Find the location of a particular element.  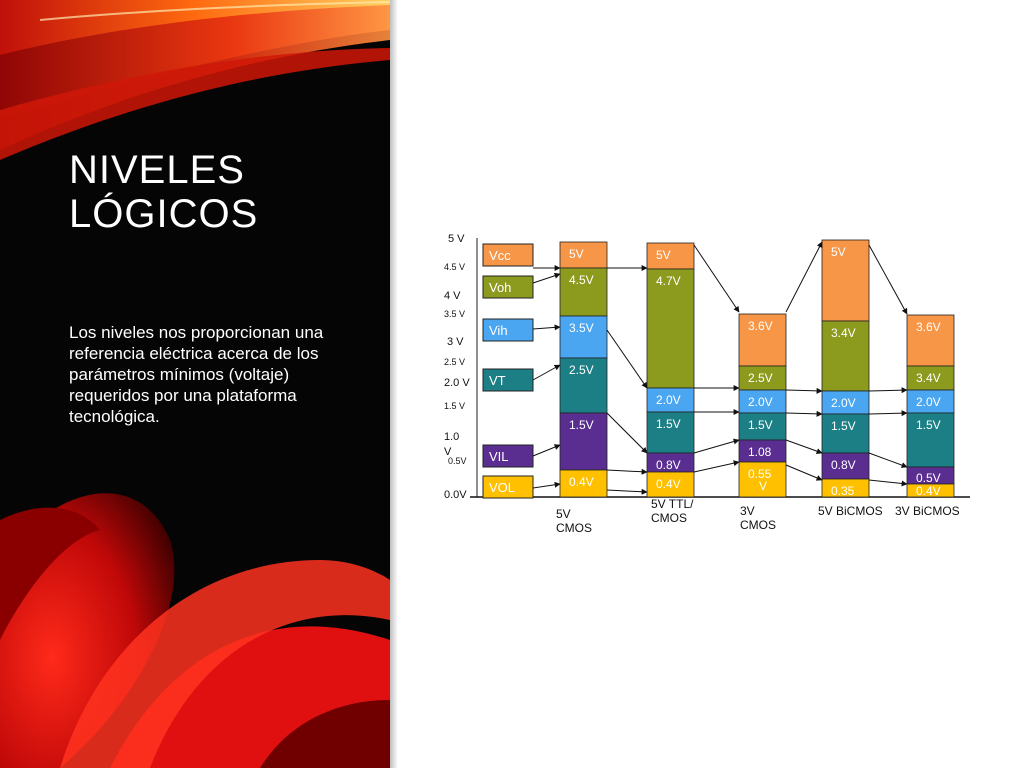

axis-label: 3.5 V is located at coordinates (454, 314).